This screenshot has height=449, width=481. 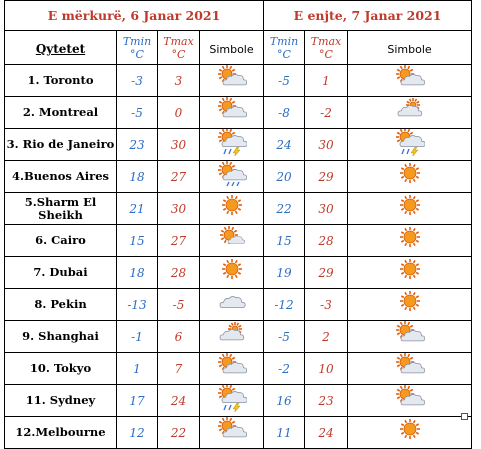 I want to click on city-name: 12.Melbourne, so click(x=60, y=432).